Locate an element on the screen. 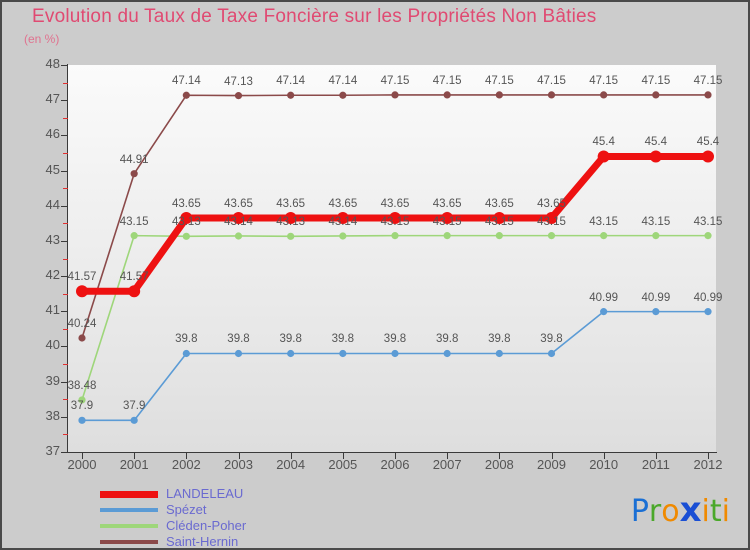 The height and width of the screenshot is (550, 750). legend: LANDELEAU Spézet Cléden-Poher Saint-Hernin is located at coordinates (173, 517).